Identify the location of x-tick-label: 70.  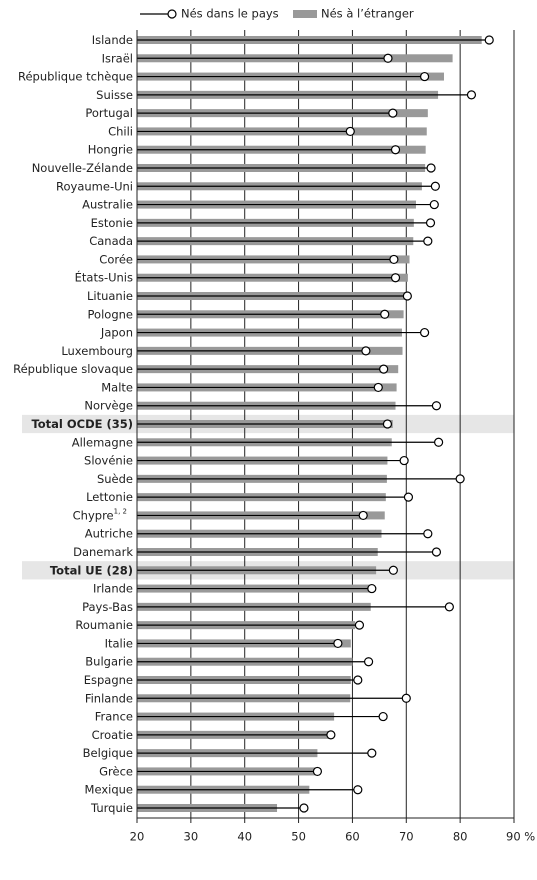
(406, 837).